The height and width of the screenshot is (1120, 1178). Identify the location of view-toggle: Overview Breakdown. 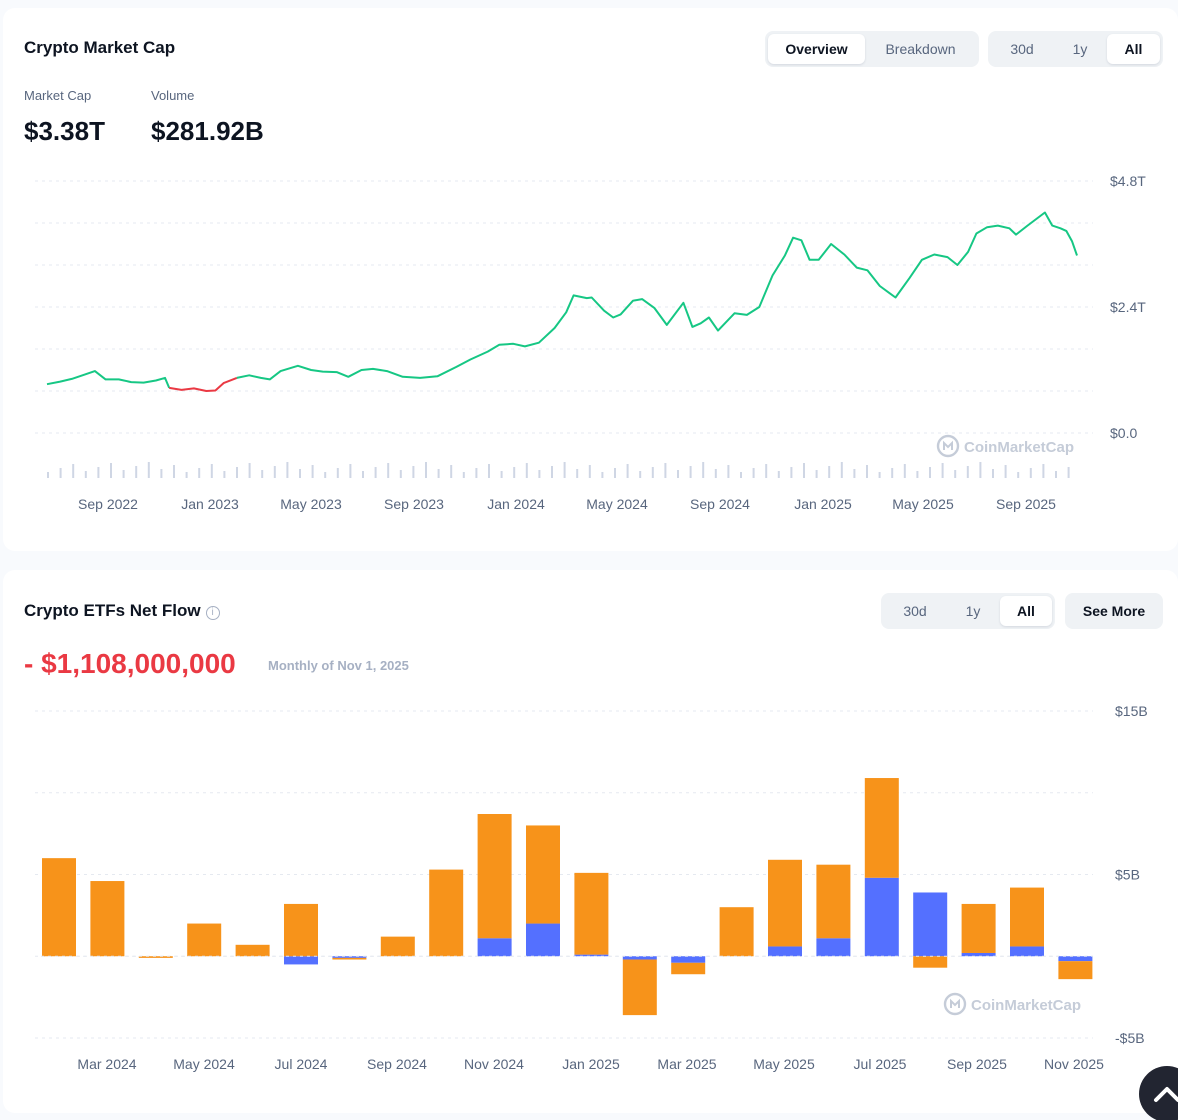
(872, 49).